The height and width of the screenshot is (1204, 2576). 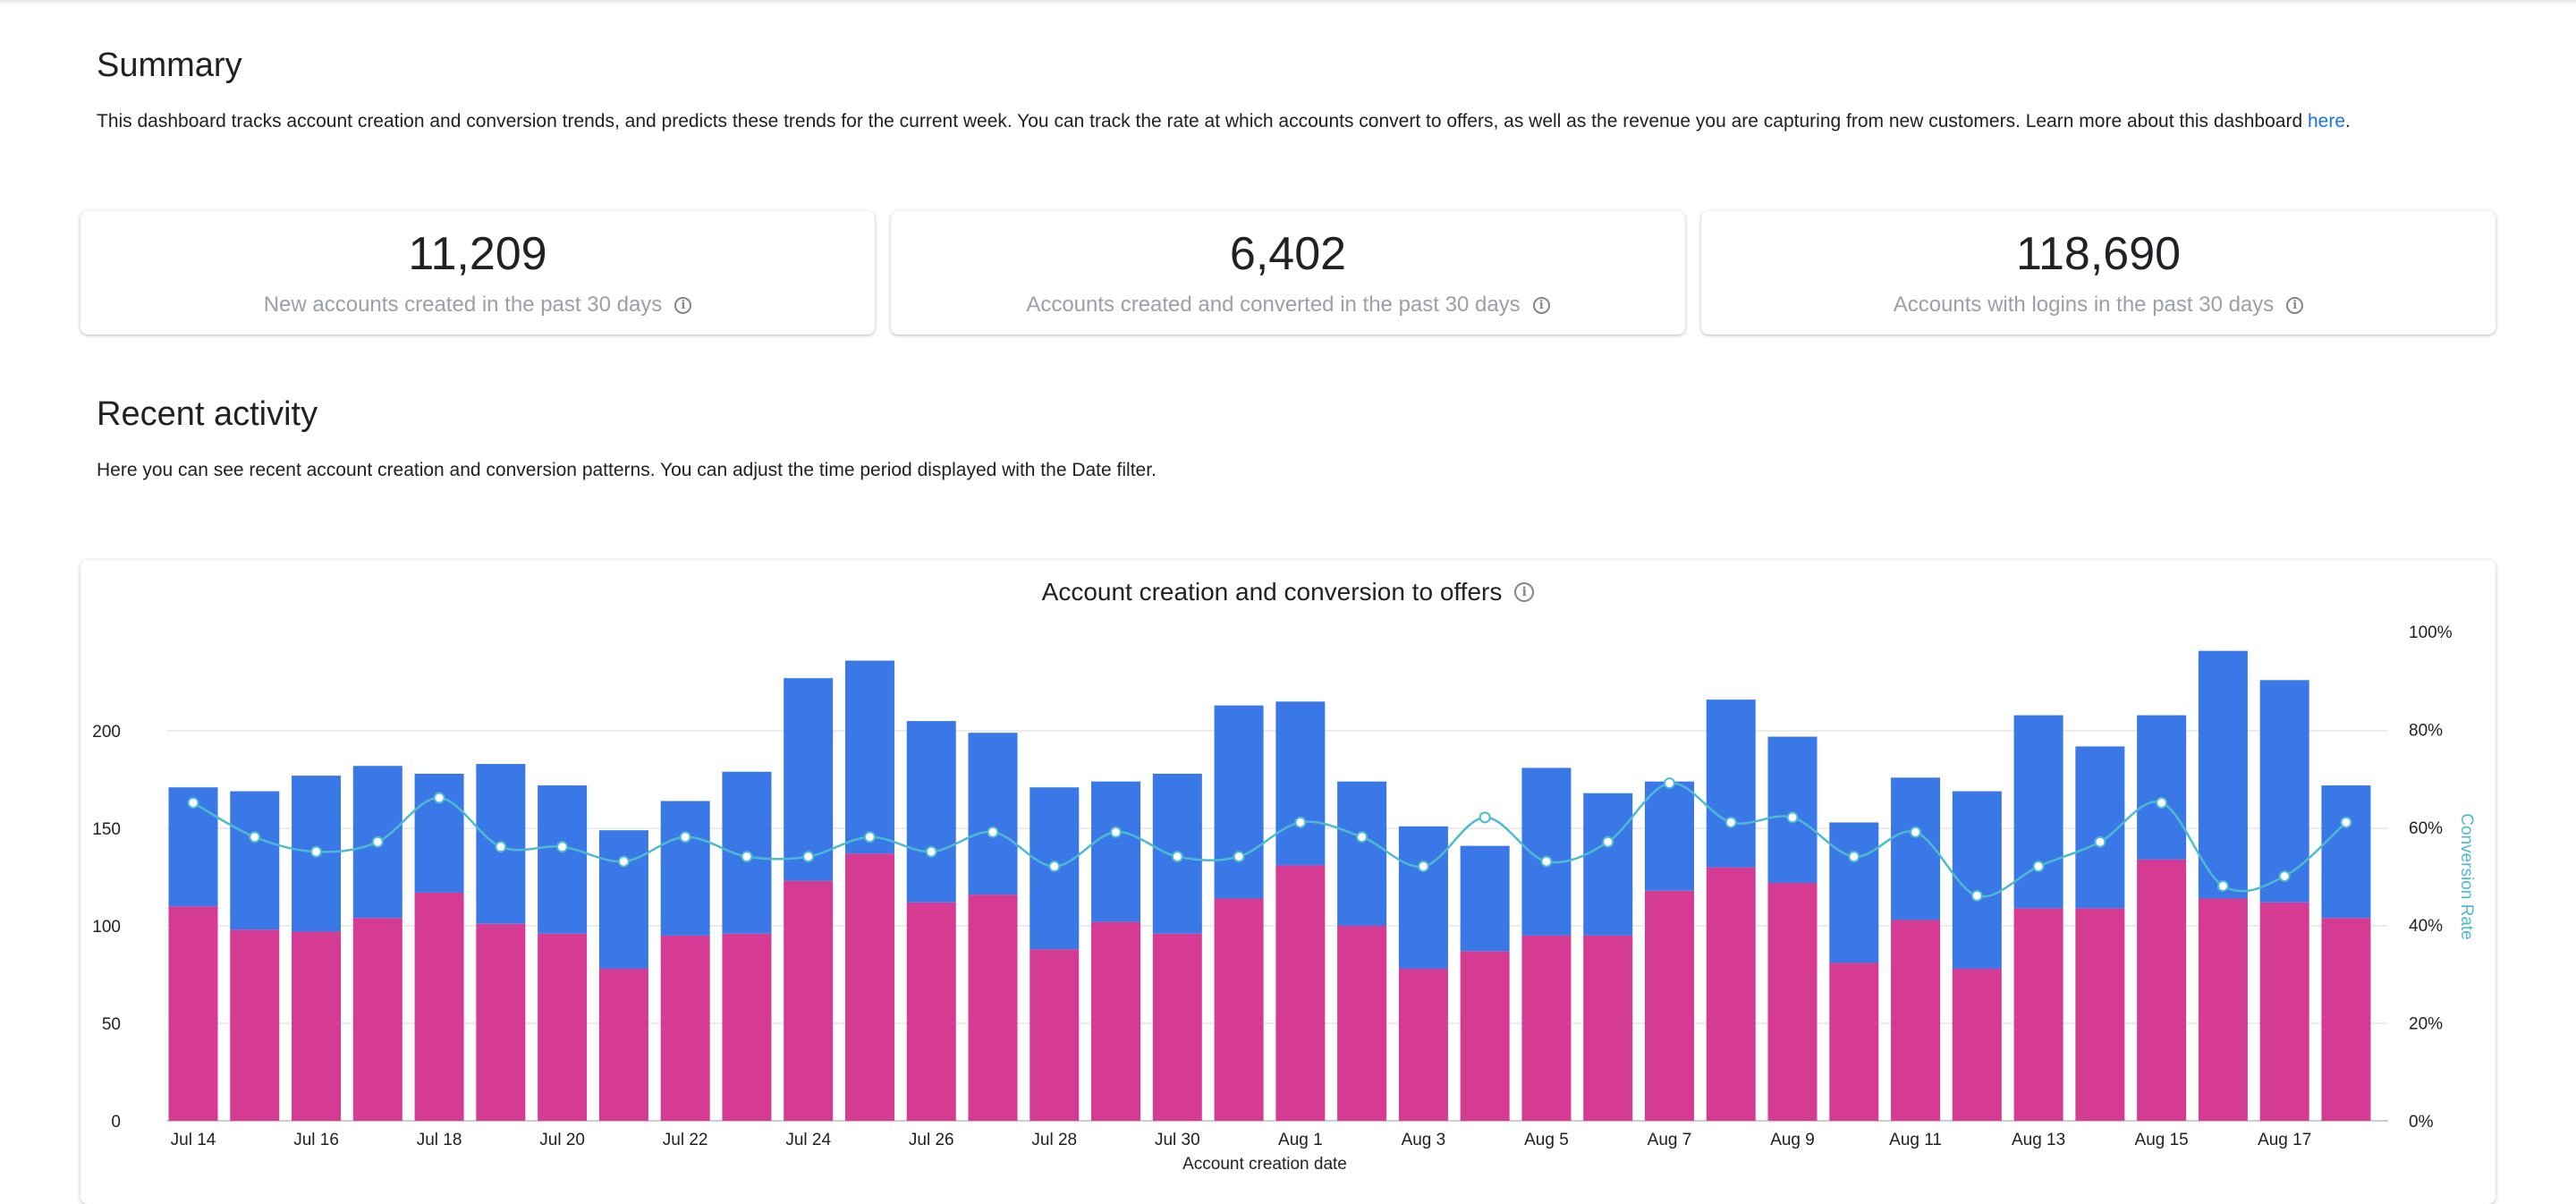 I want to click on x-tick-label: Jul 26, so click(x=931, y=1140).